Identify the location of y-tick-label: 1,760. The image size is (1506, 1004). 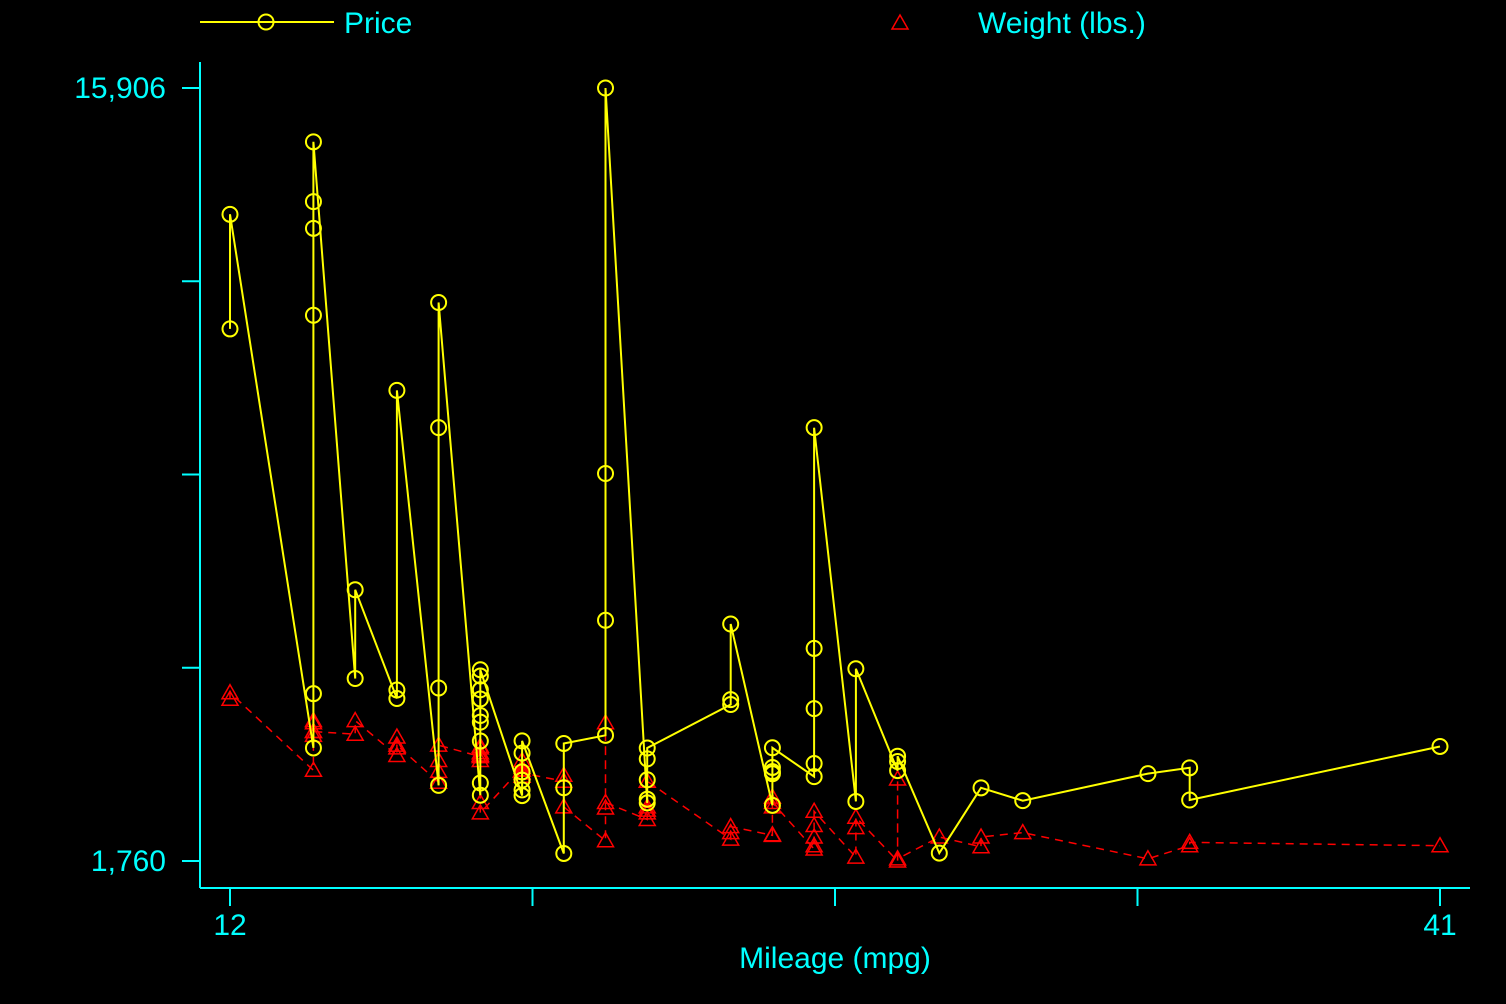
(128, 861).